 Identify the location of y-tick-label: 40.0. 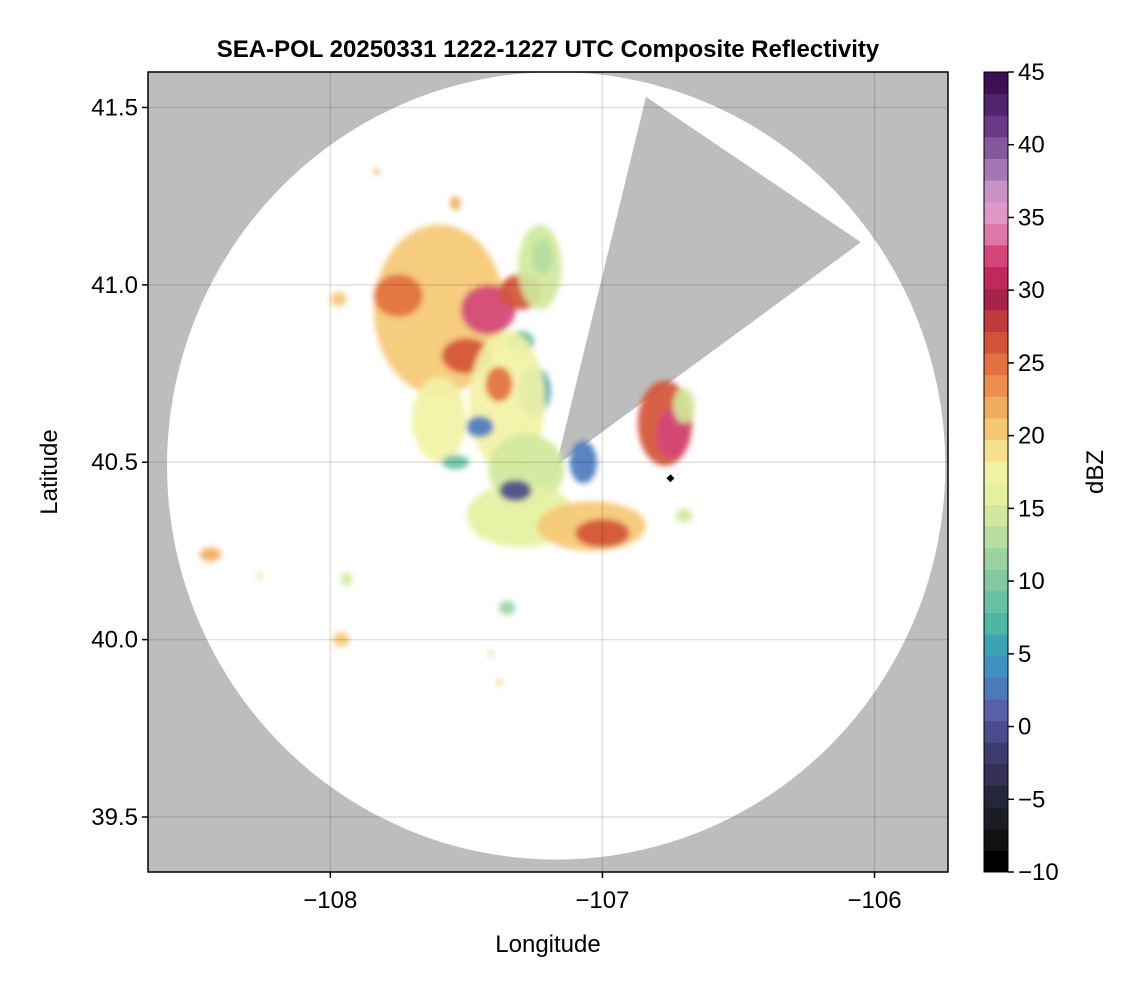
(114, 640).